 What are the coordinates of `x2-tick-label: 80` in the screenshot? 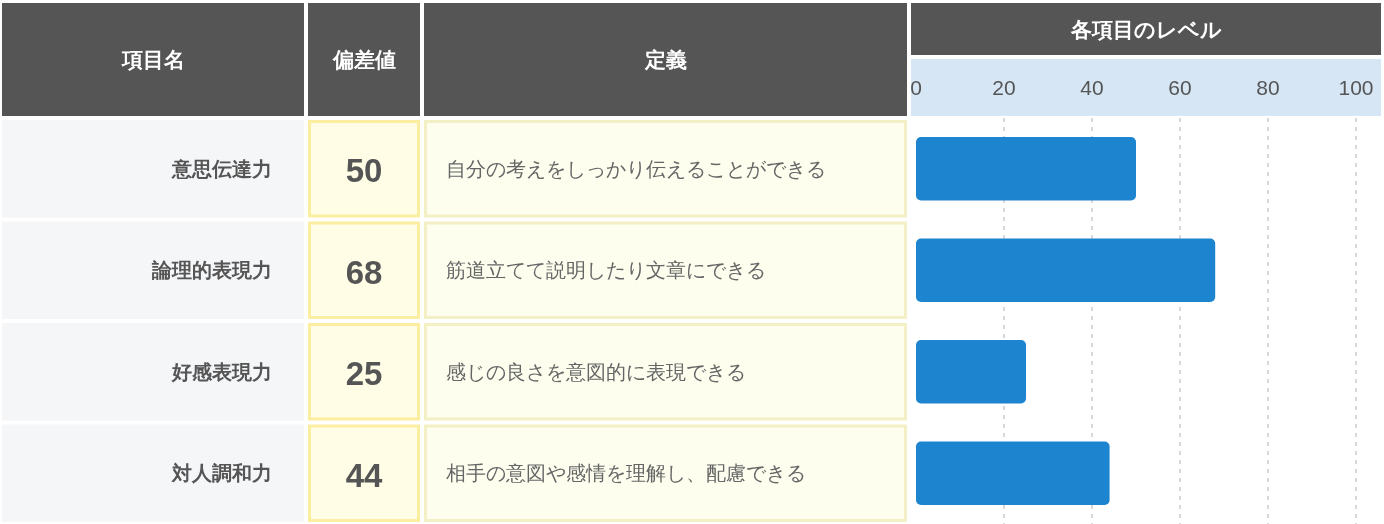 It's located at (1268, 87).